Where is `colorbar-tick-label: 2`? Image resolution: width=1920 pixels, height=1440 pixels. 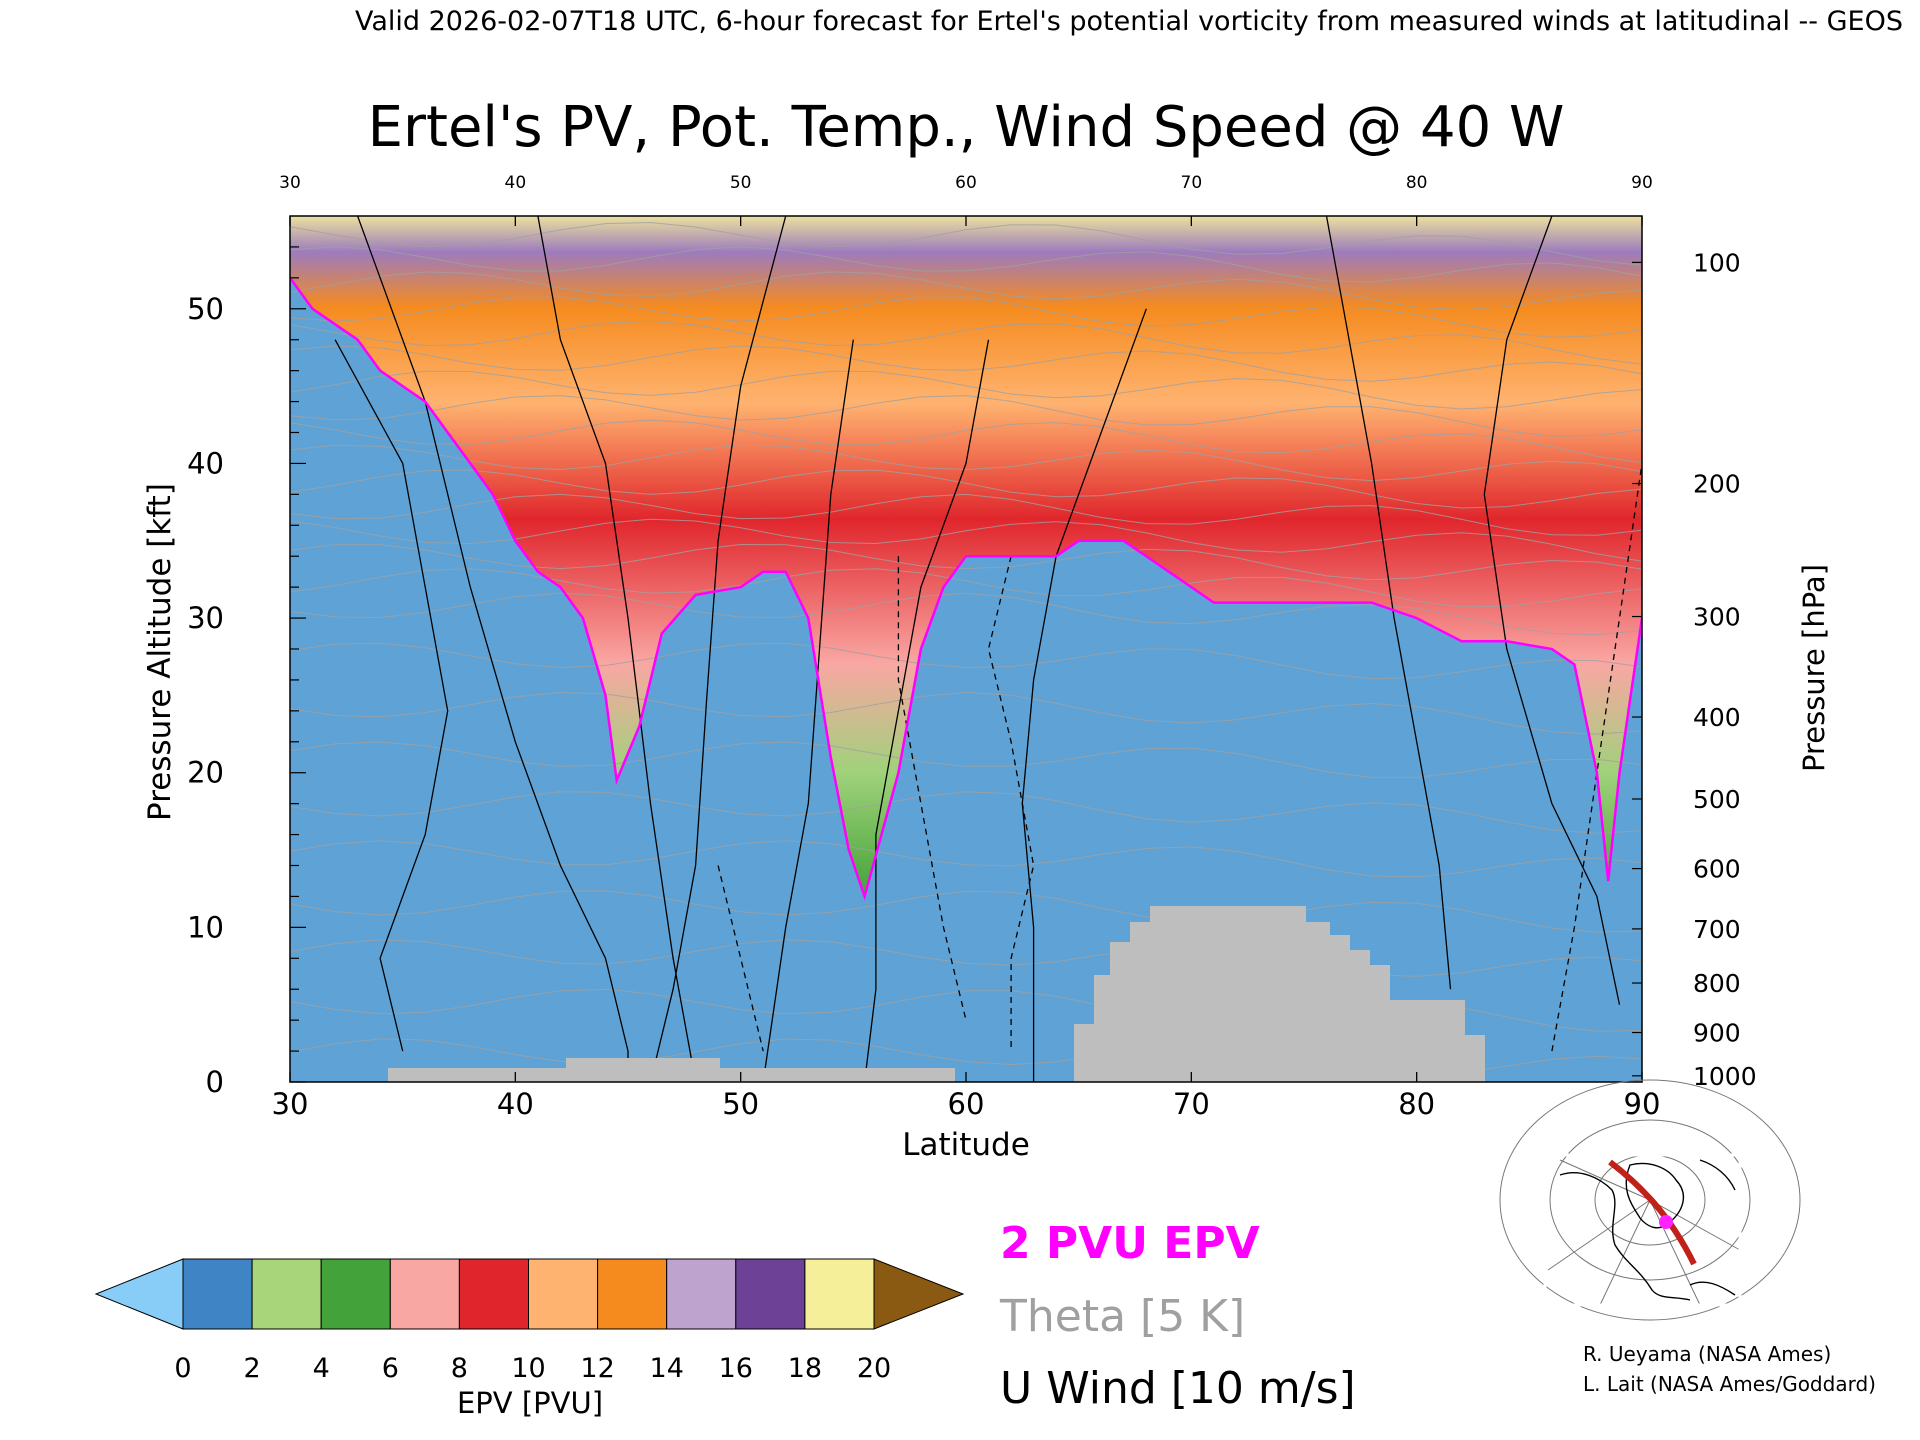 colorbar-tick-label: 2 is located at coordinates (252, 1368).